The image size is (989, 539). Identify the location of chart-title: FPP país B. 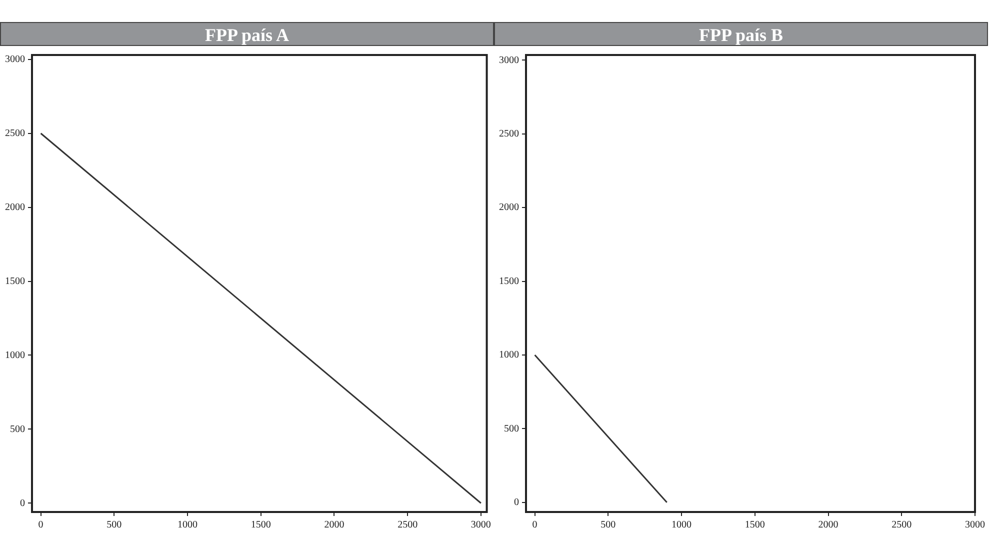
(741, 34).